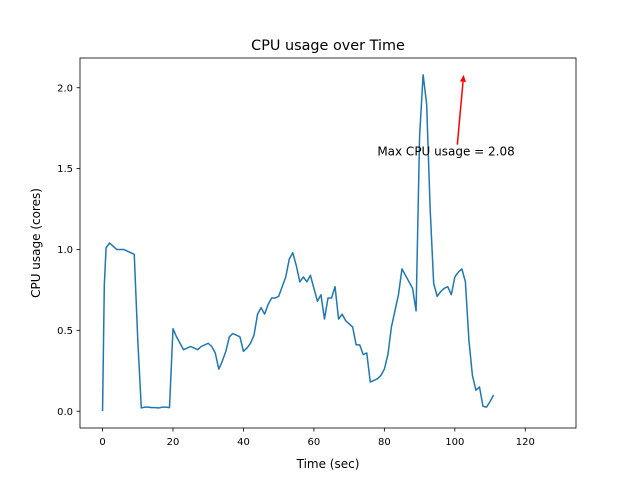 The image size is (640, 484). I want to click on x-axis-ticks: 0 20 40 60 80 100 120, so click(317, 438).